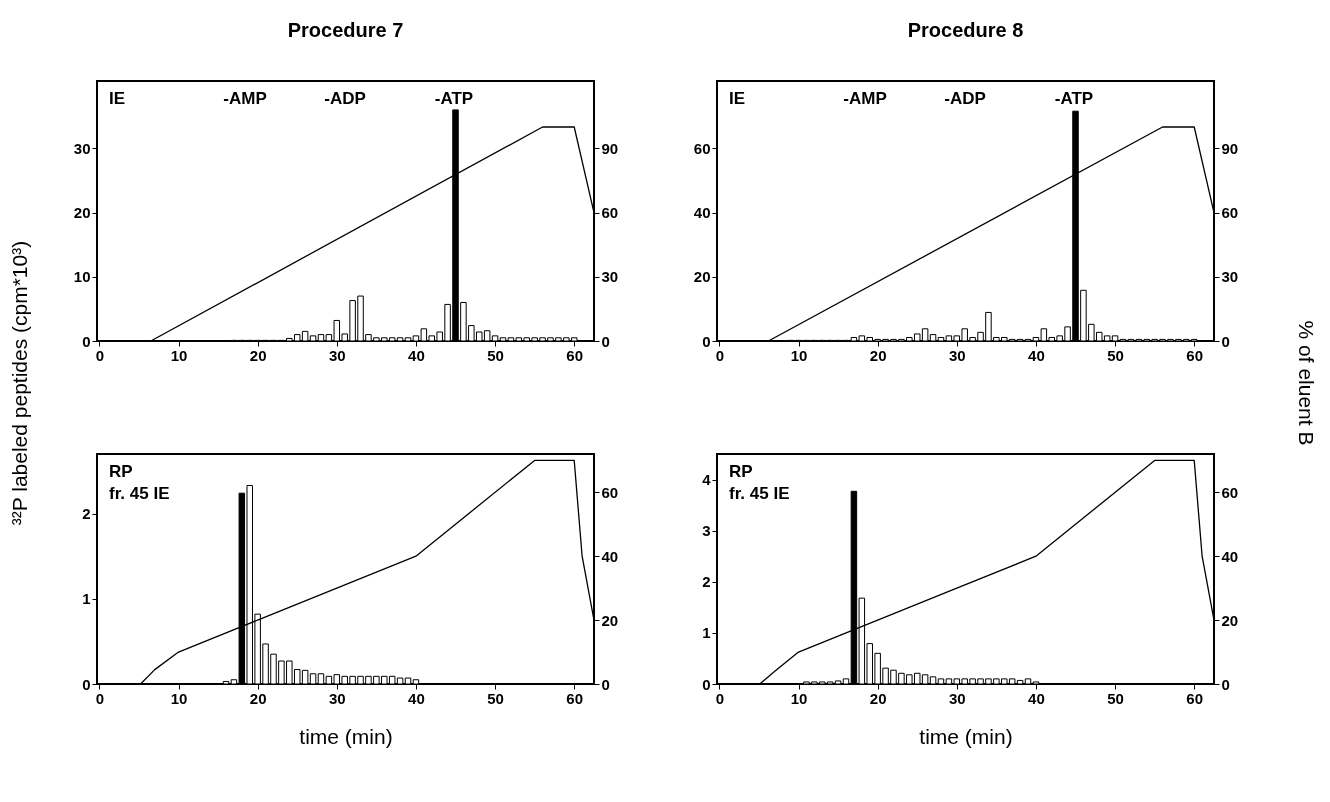 This screenshot has height=802, width=1330. I want to click on chart-title: Procedure 7, so click(345, 30).